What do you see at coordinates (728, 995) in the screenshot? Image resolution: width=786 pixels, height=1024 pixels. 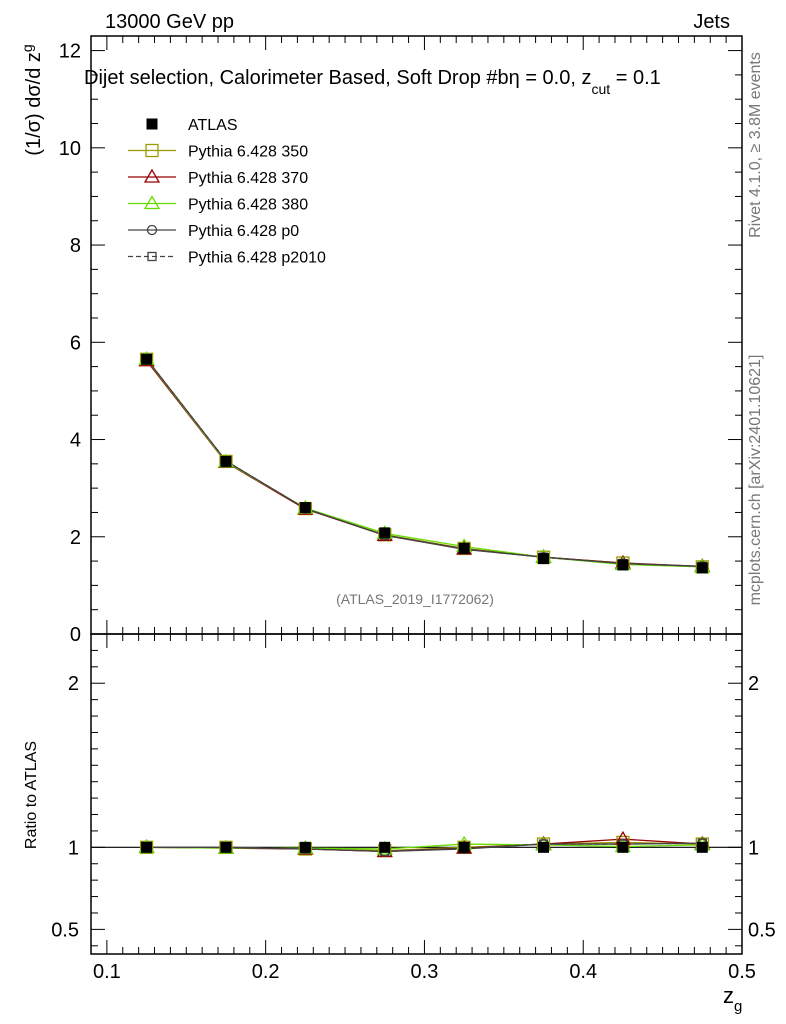 I see `x-label-text: z` at bounding box center [728, 995].